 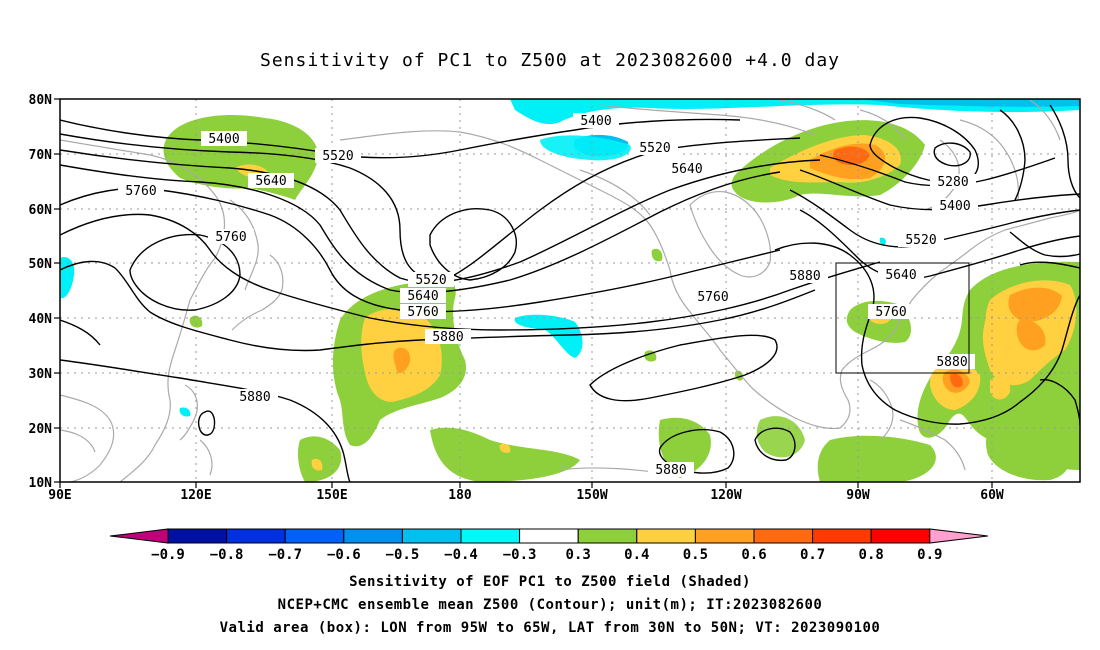 What do you see at coordinates (725, 495) in the screenshot?
I see `lon-label: 120W` at bounding box center [725, 495].